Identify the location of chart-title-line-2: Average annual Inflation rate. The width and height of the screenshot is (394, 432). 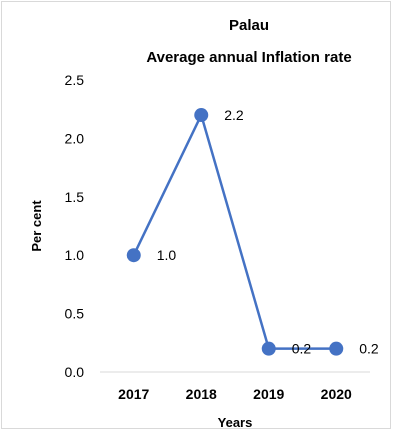
(248, 57).